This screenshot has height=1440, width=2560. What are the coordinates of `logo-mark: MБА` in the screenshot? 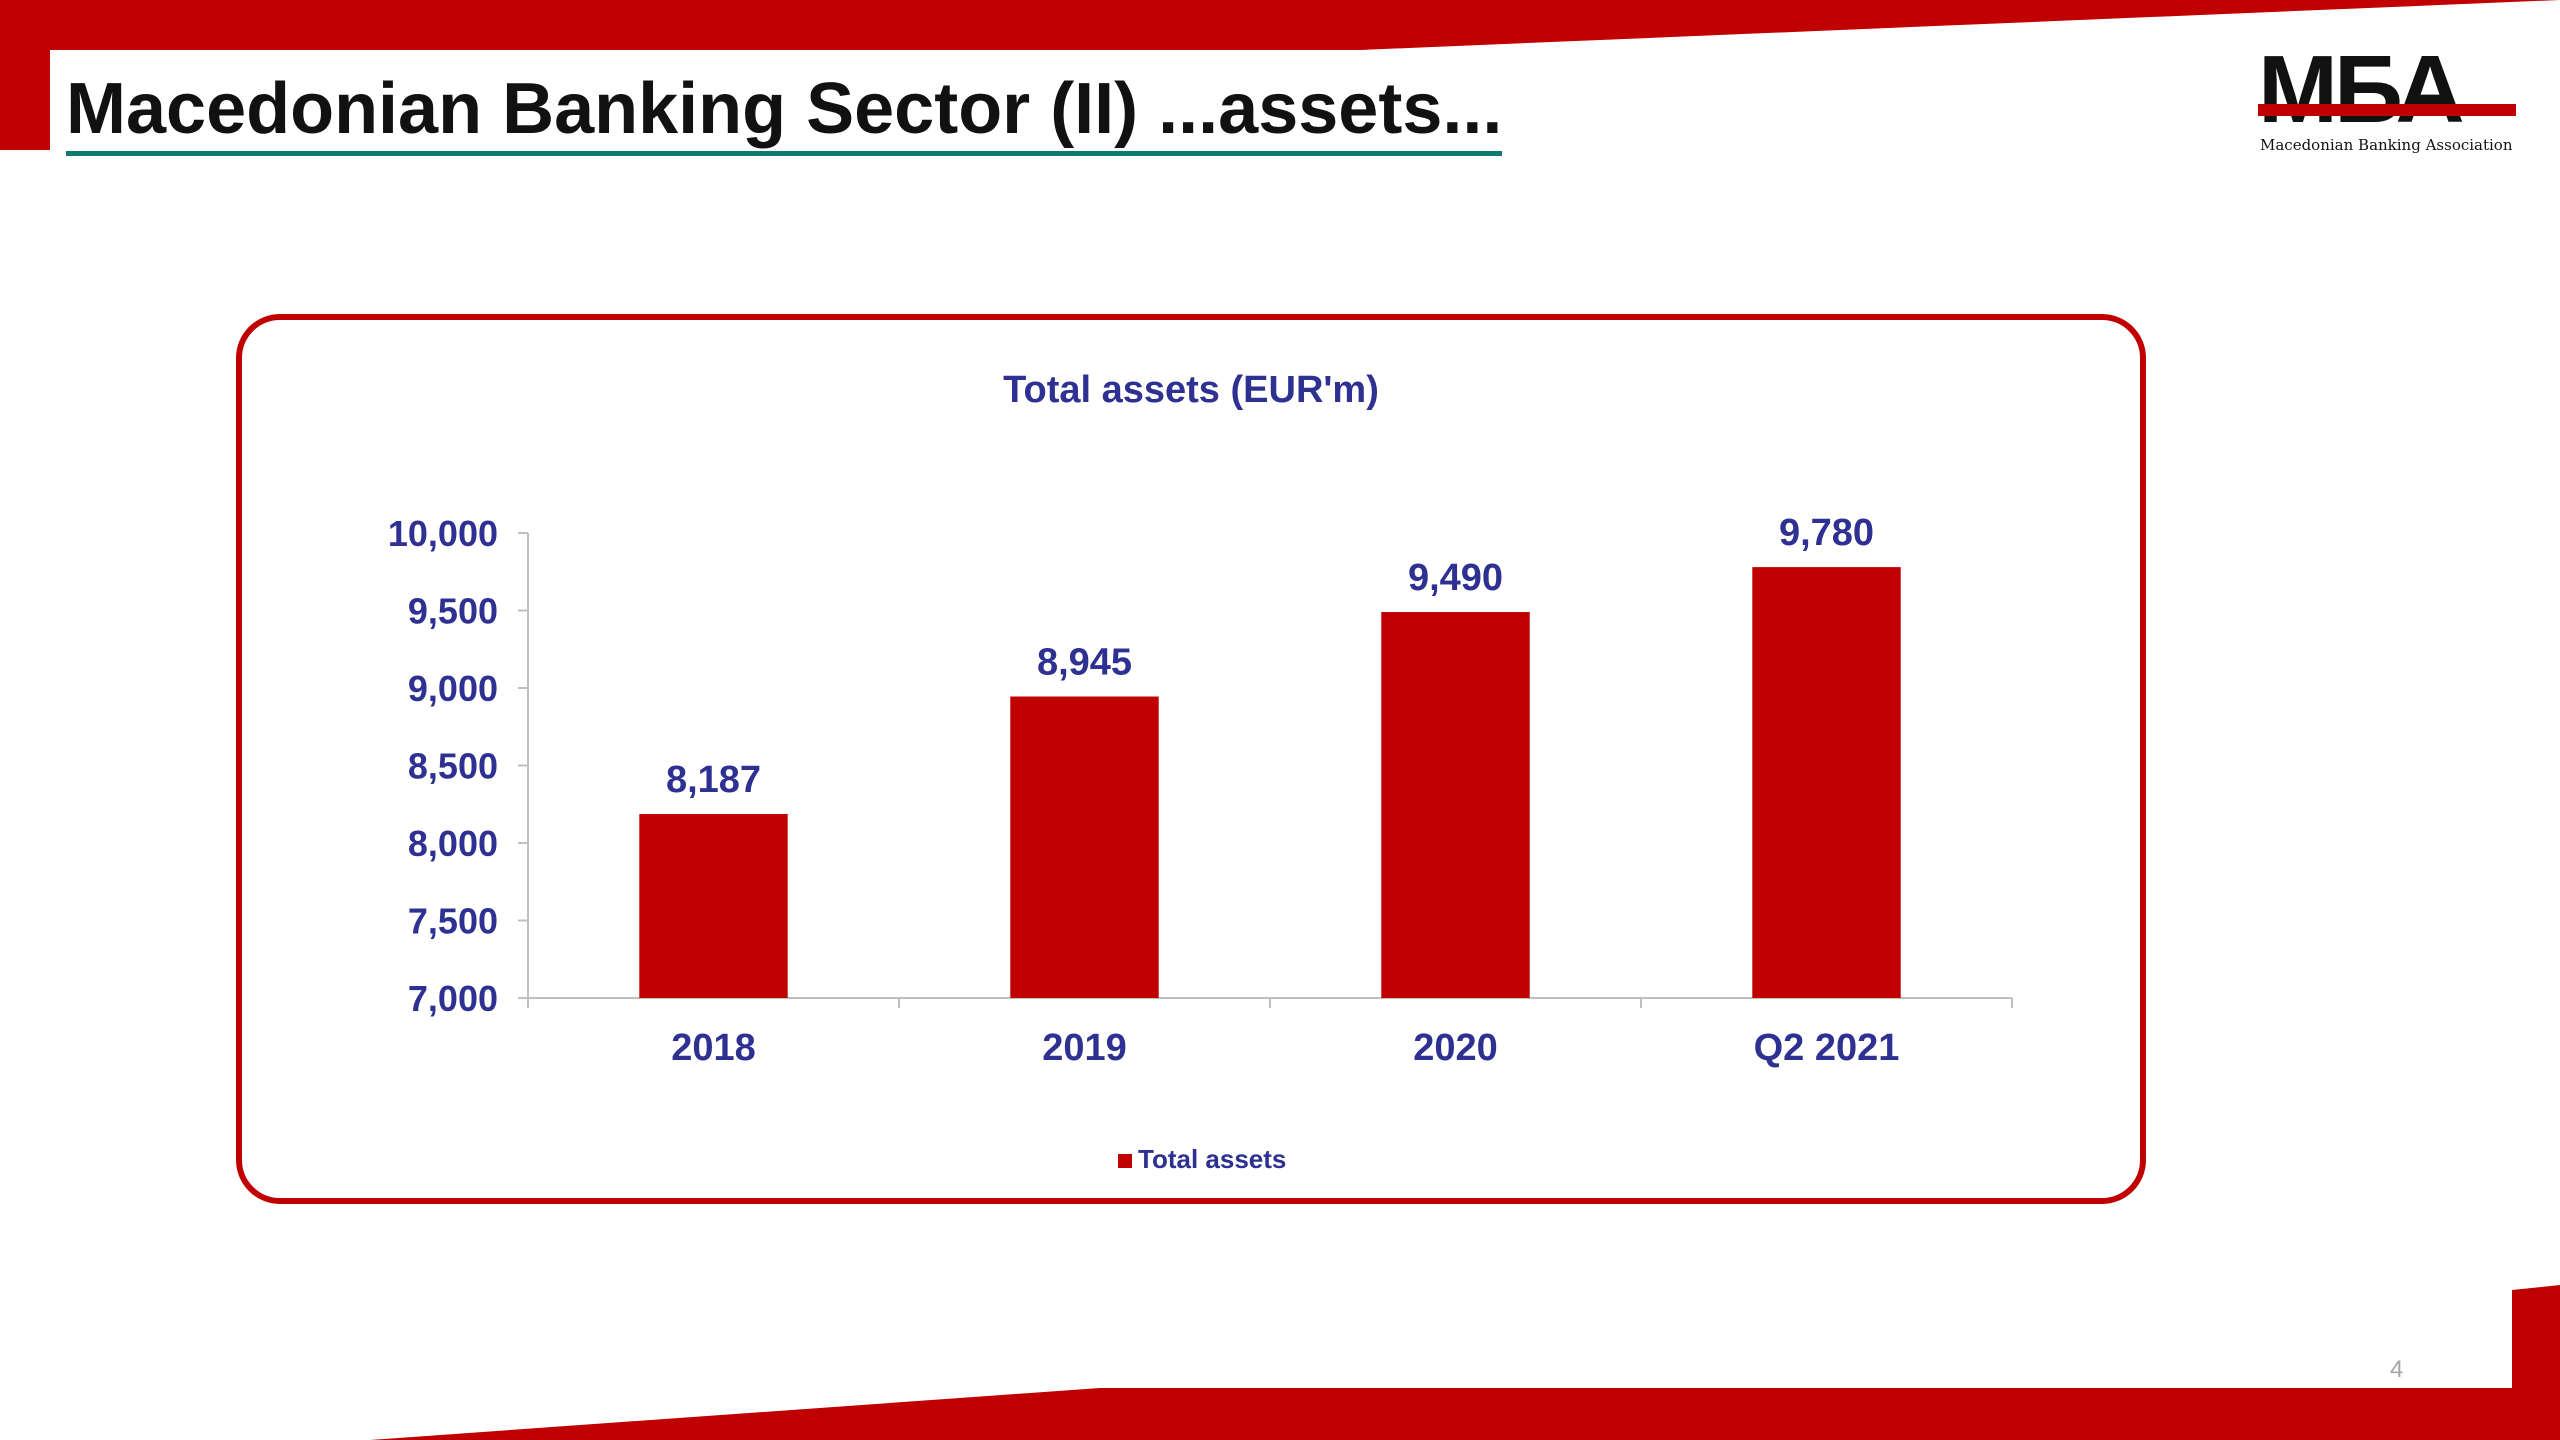 It's located at (2361, 89).